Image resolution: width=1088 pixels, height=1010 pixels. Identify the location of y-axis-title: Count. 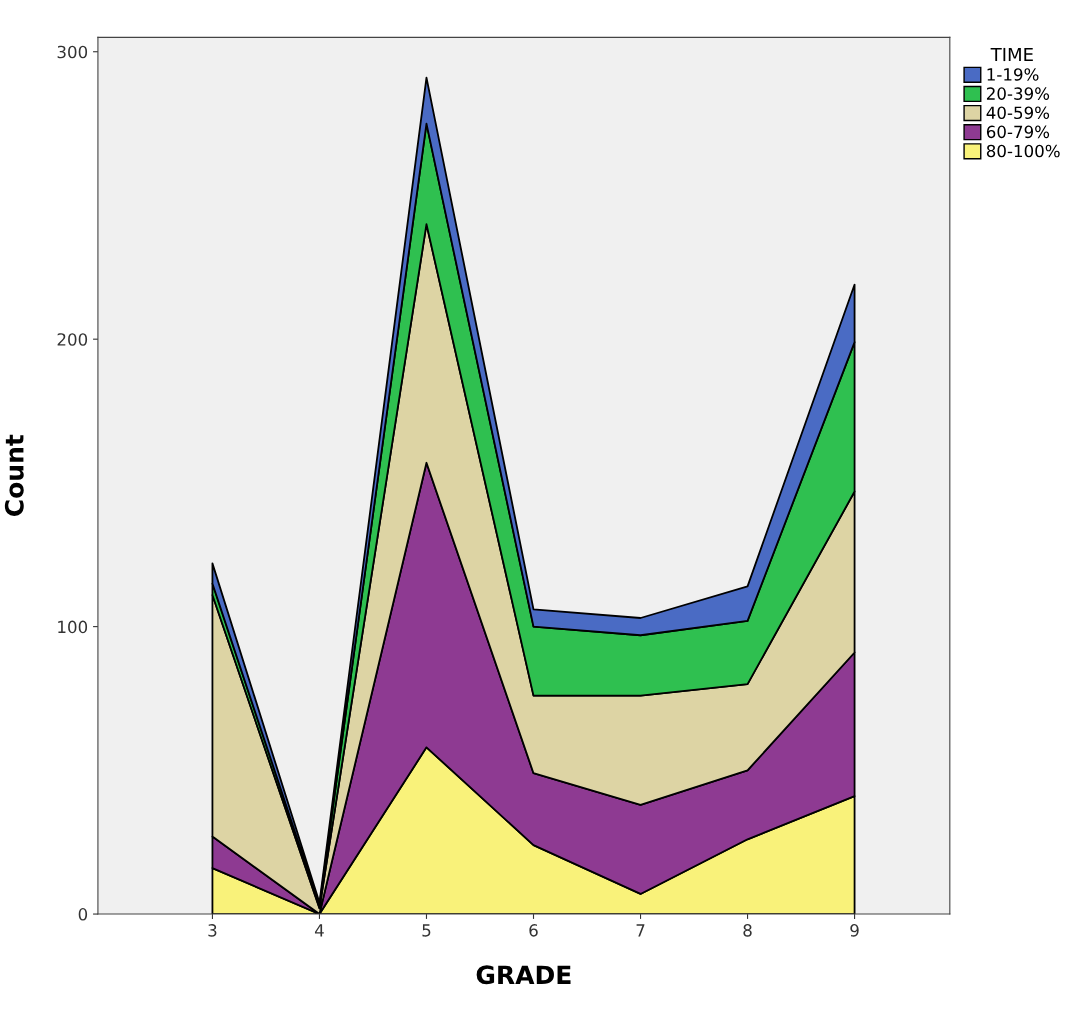
(14, 475).